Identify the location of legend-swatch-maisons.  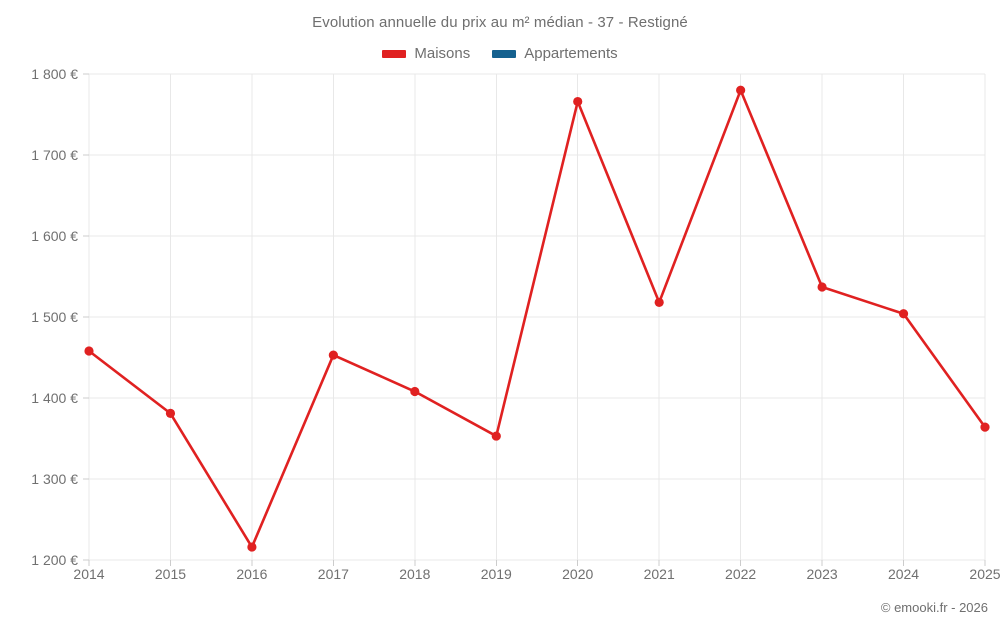
(394, 53).